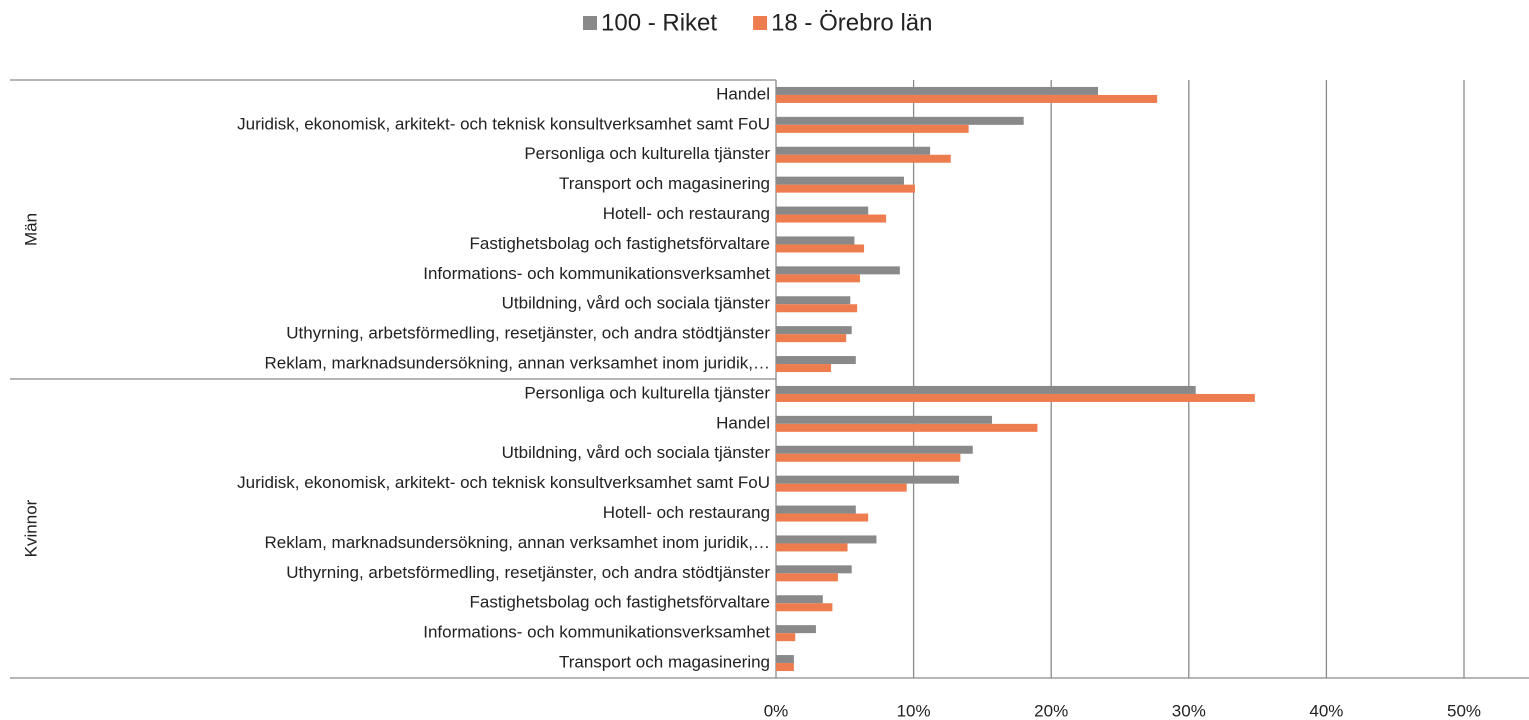 This screenshot has width=1529, height=720. Describe the element at coordinates (659, 22) in the screenshot. I see `legend-label: 100 - Riket` at that location.